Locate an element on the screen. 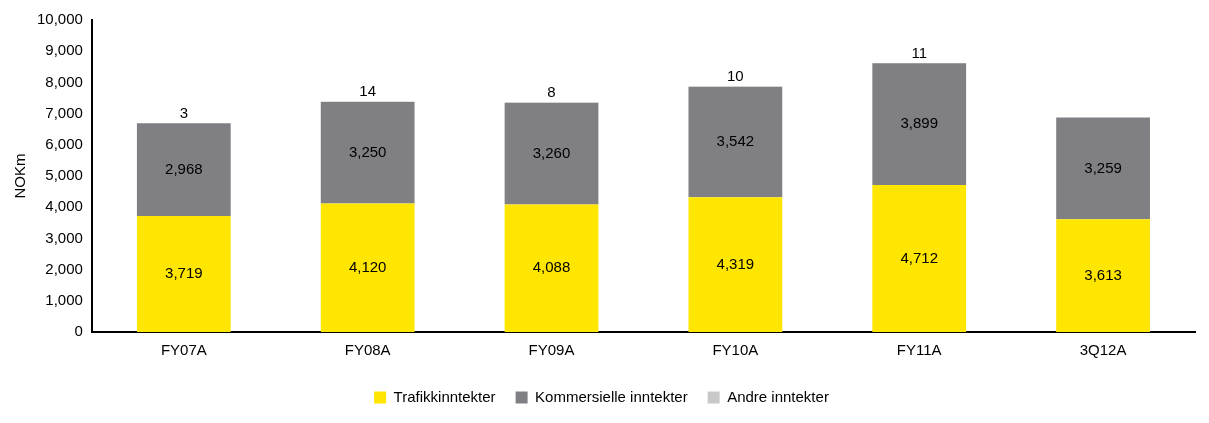 This screenshot has height=423, width=1209. data-label: 3,613 is located at coordinates (1103, 274).